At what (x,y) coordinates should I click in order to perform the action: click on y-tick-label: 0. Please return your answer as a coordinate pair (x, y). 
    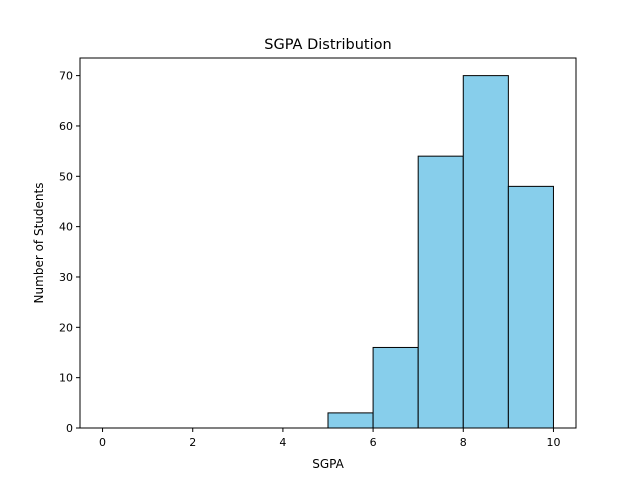
    Looking at the image, I should click on (69, 428).